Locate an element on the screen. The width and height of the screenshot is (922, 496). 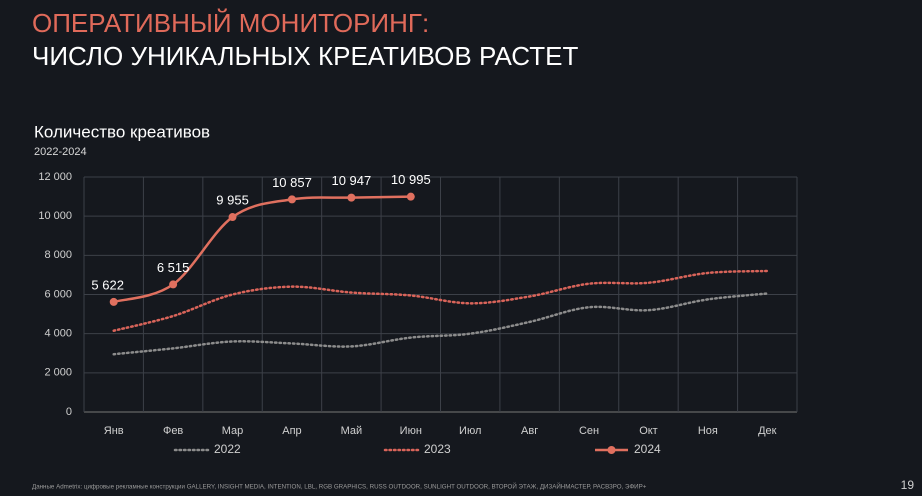
y-tick-label: 0 is located at coordinates (69, 412).